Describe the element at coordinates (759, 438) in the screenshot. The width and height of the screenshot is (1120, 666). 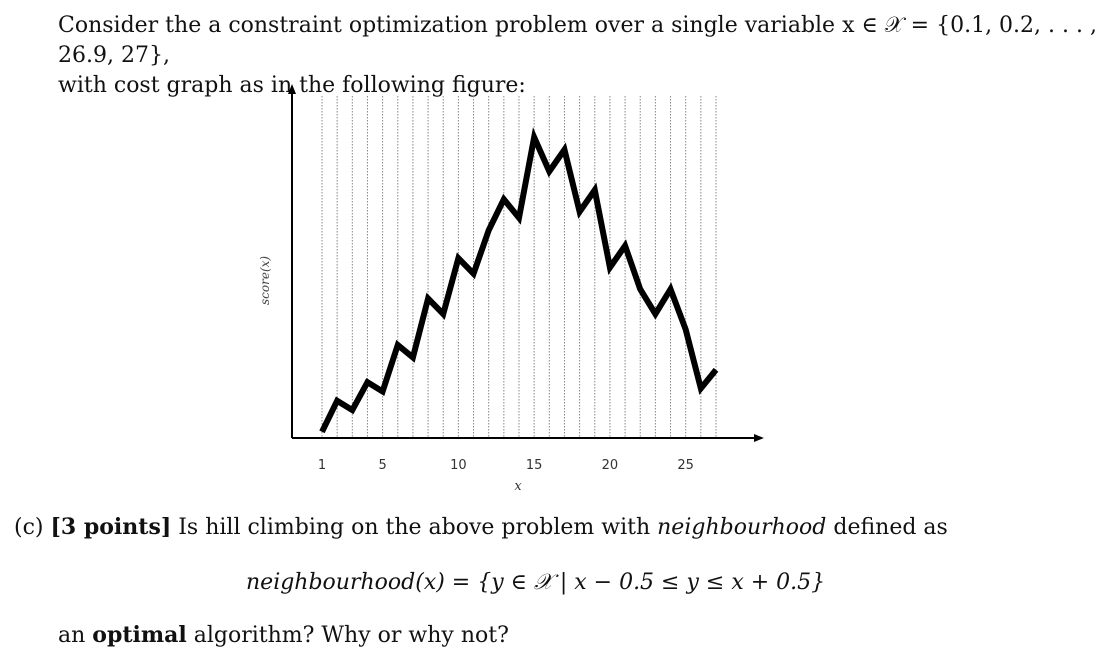
I see `x-axis-arrow` at that location.